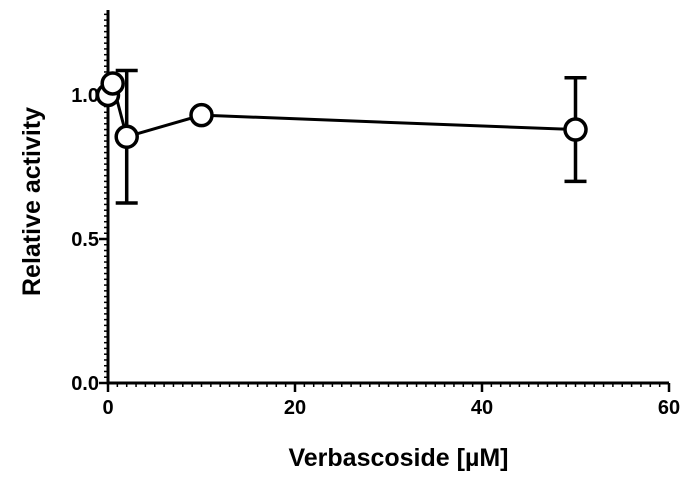 Image resolution: width=689 pixels, height=477 pixels. I want to click on x-tick-label: 20, so click(295, 408).